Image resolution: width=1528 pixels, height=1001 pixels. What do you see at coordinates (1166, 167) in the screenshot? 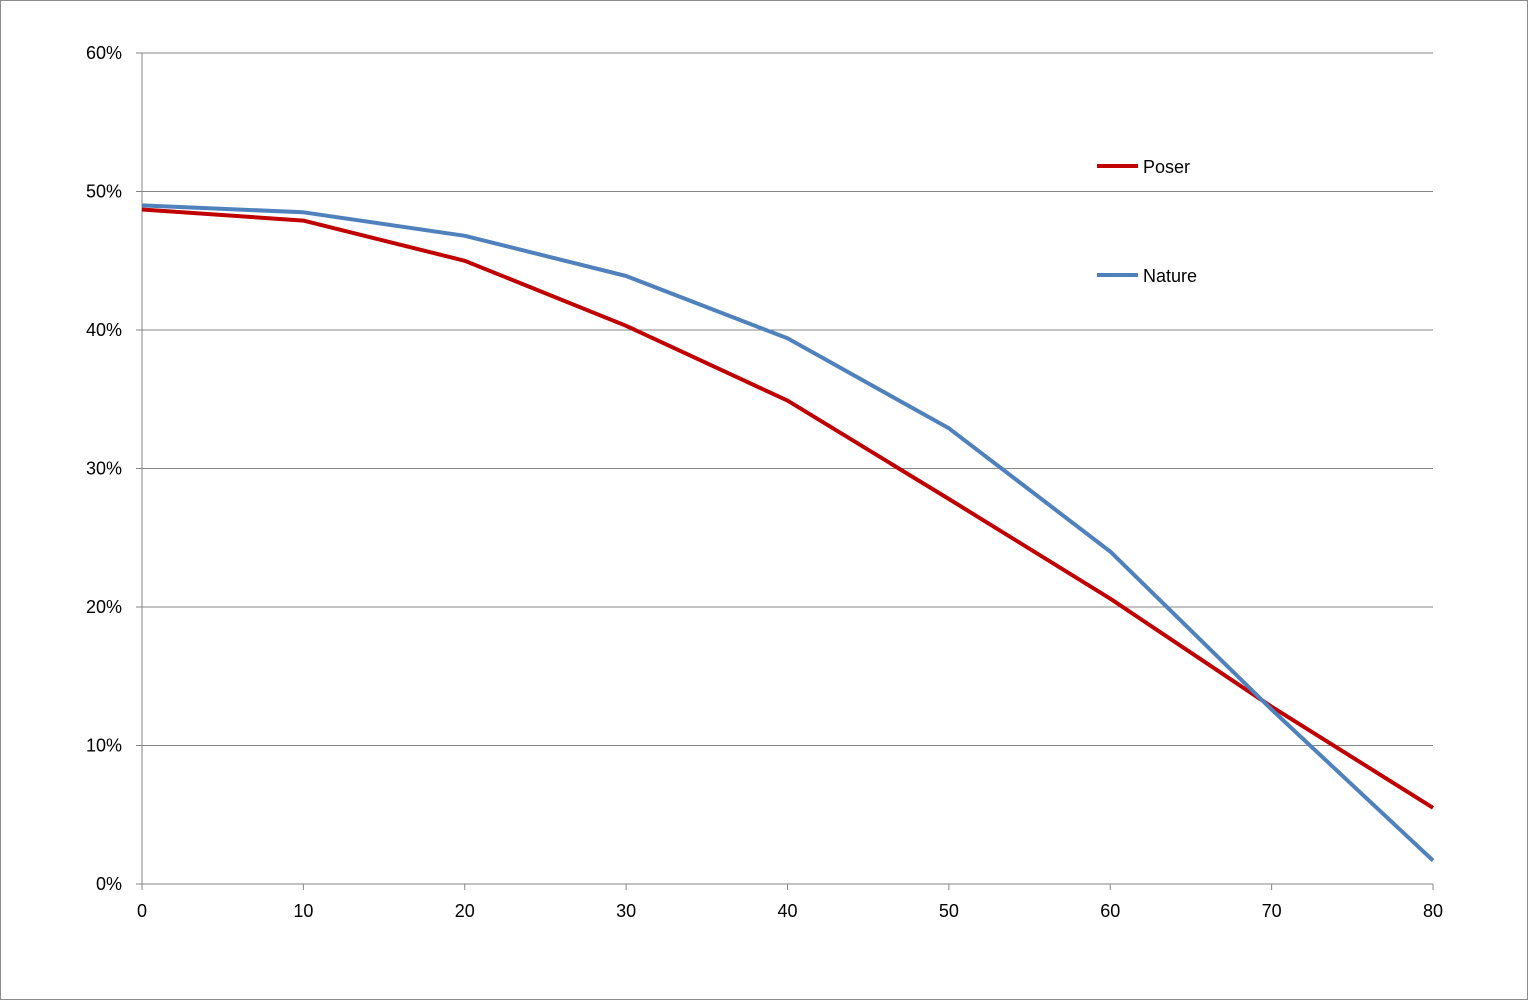
I see `legend-label-poser: Poser` at bounding box center [1166, 167].